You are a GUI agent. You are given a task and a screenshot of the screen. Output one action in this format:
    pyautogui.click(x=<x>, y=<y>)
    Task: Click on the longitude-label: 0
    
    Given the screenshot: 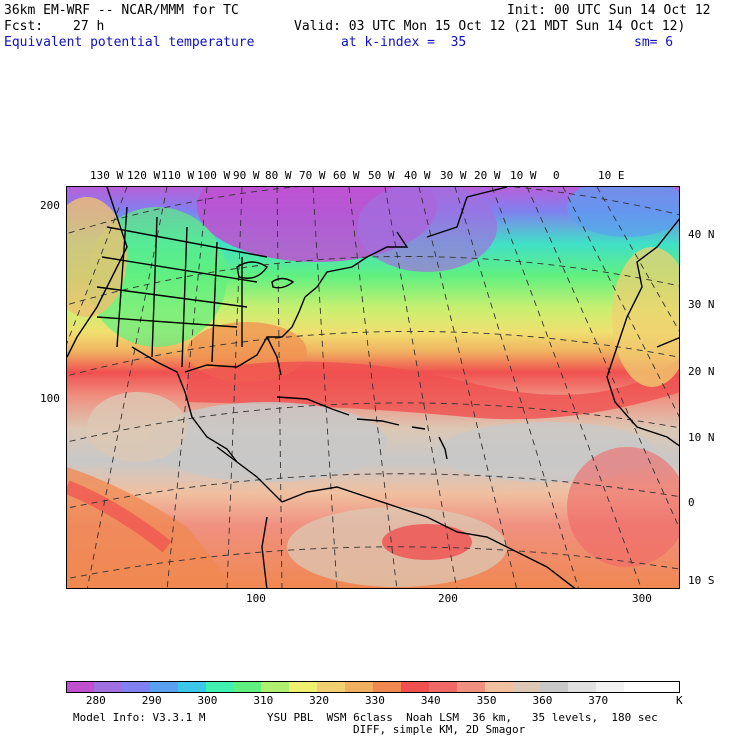 What is the action you would take?
    pyautogui.click(x=556, y=175)
    